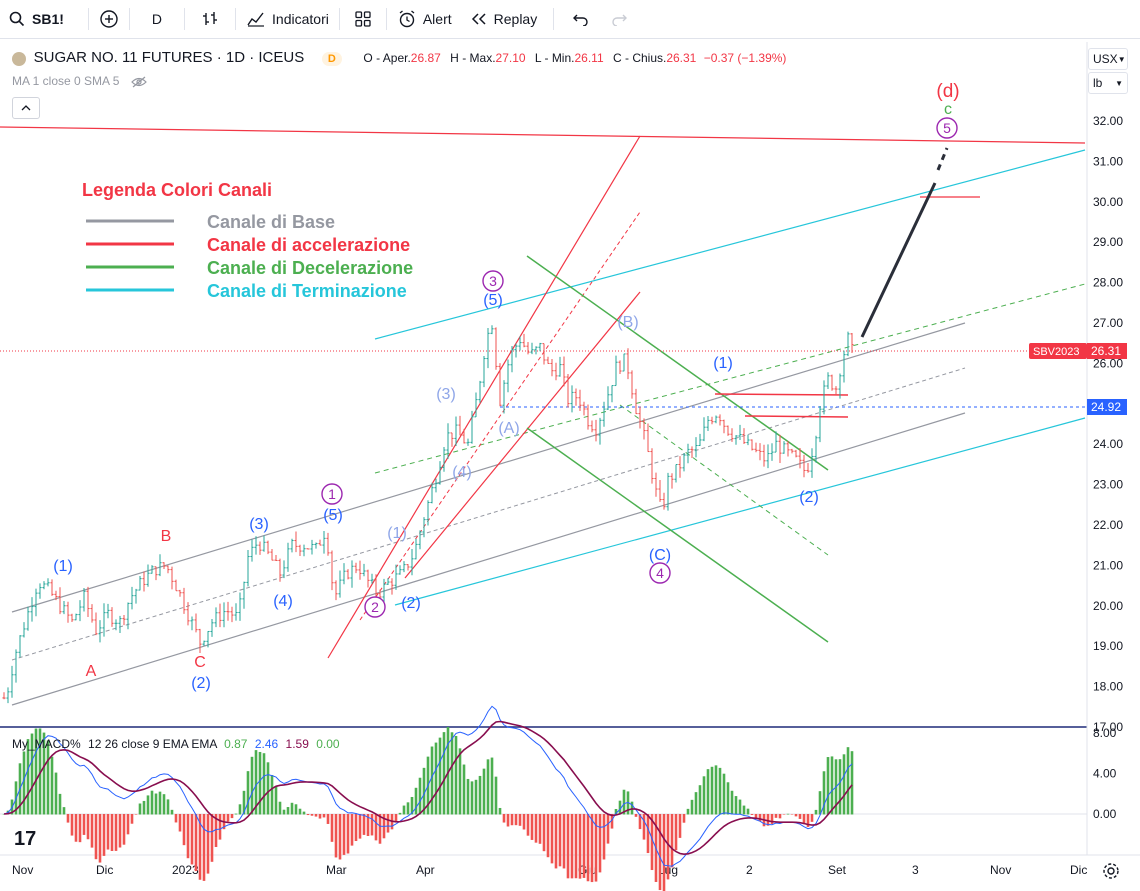 The height and width of the screenshot is (891, 1140). I want to click on macd-params: 12 26 close 9 EMA EMA, so click(152, 744).